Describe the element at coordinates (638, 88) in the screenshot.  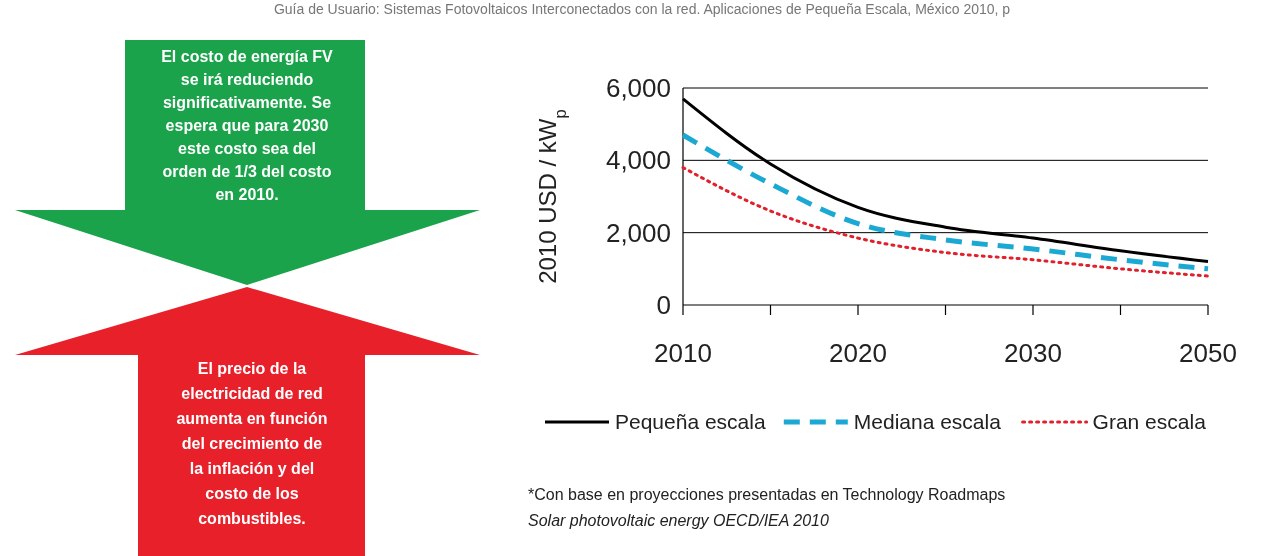
I see `y-tick-label: 6,000` at that location.